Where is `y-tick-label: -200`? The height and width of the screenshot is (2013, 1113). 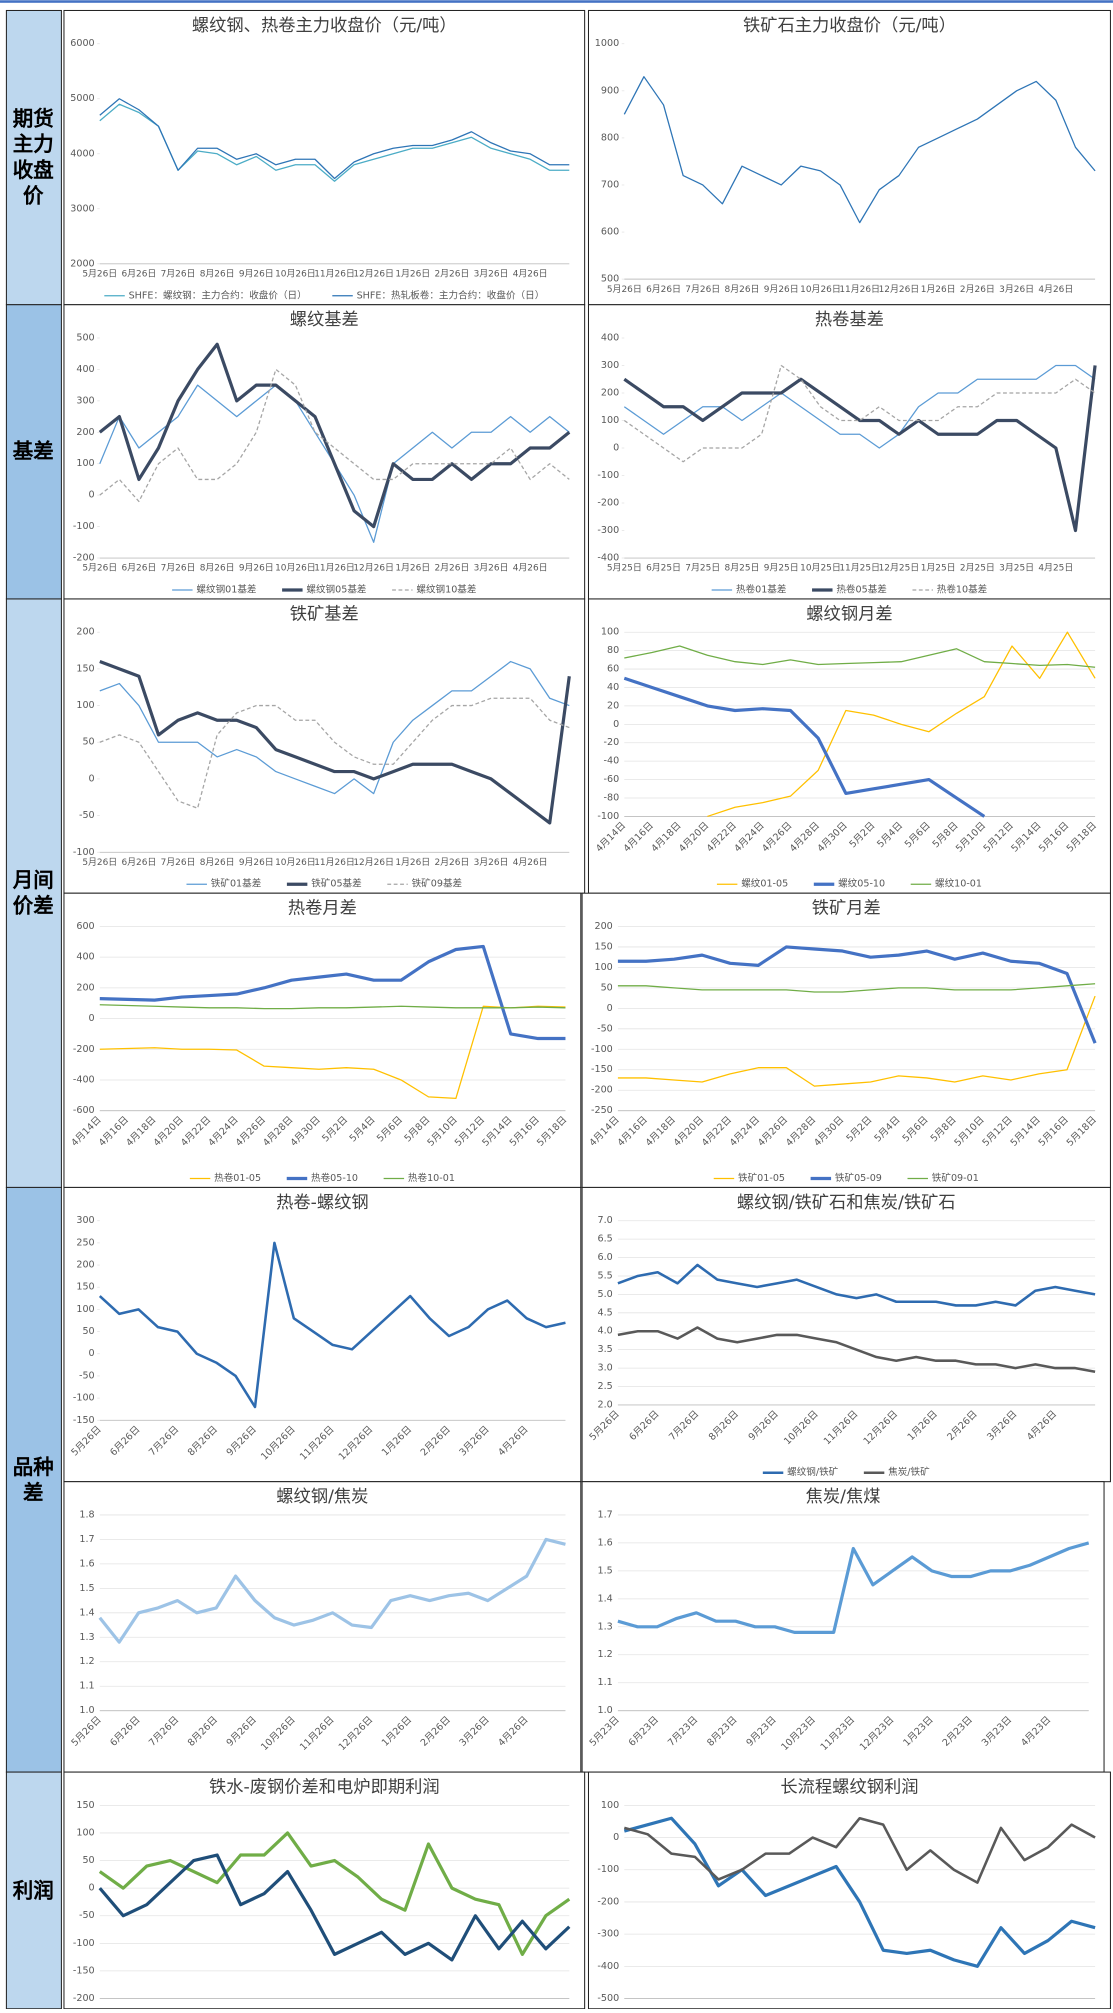 y-tick-label: -200 is located at coordinates (608, 1901).